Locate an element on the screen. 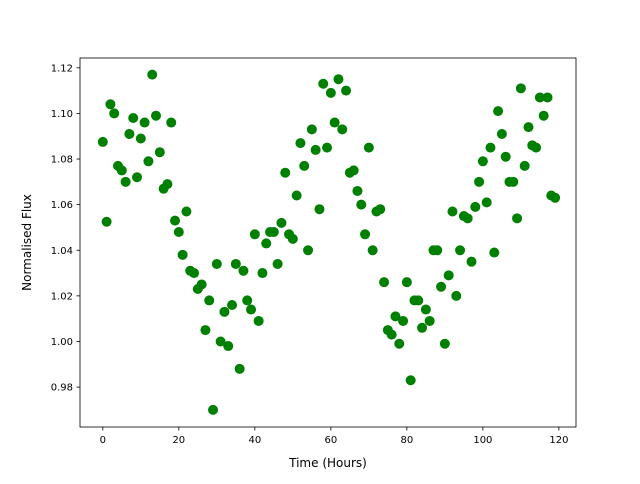 This screenshot has width=640, height=484. y-axis-ticks: 0.98 1.00 1.02 1.04 1.06 1.08 1.10 1.12 is located at coordinates (65, 228).